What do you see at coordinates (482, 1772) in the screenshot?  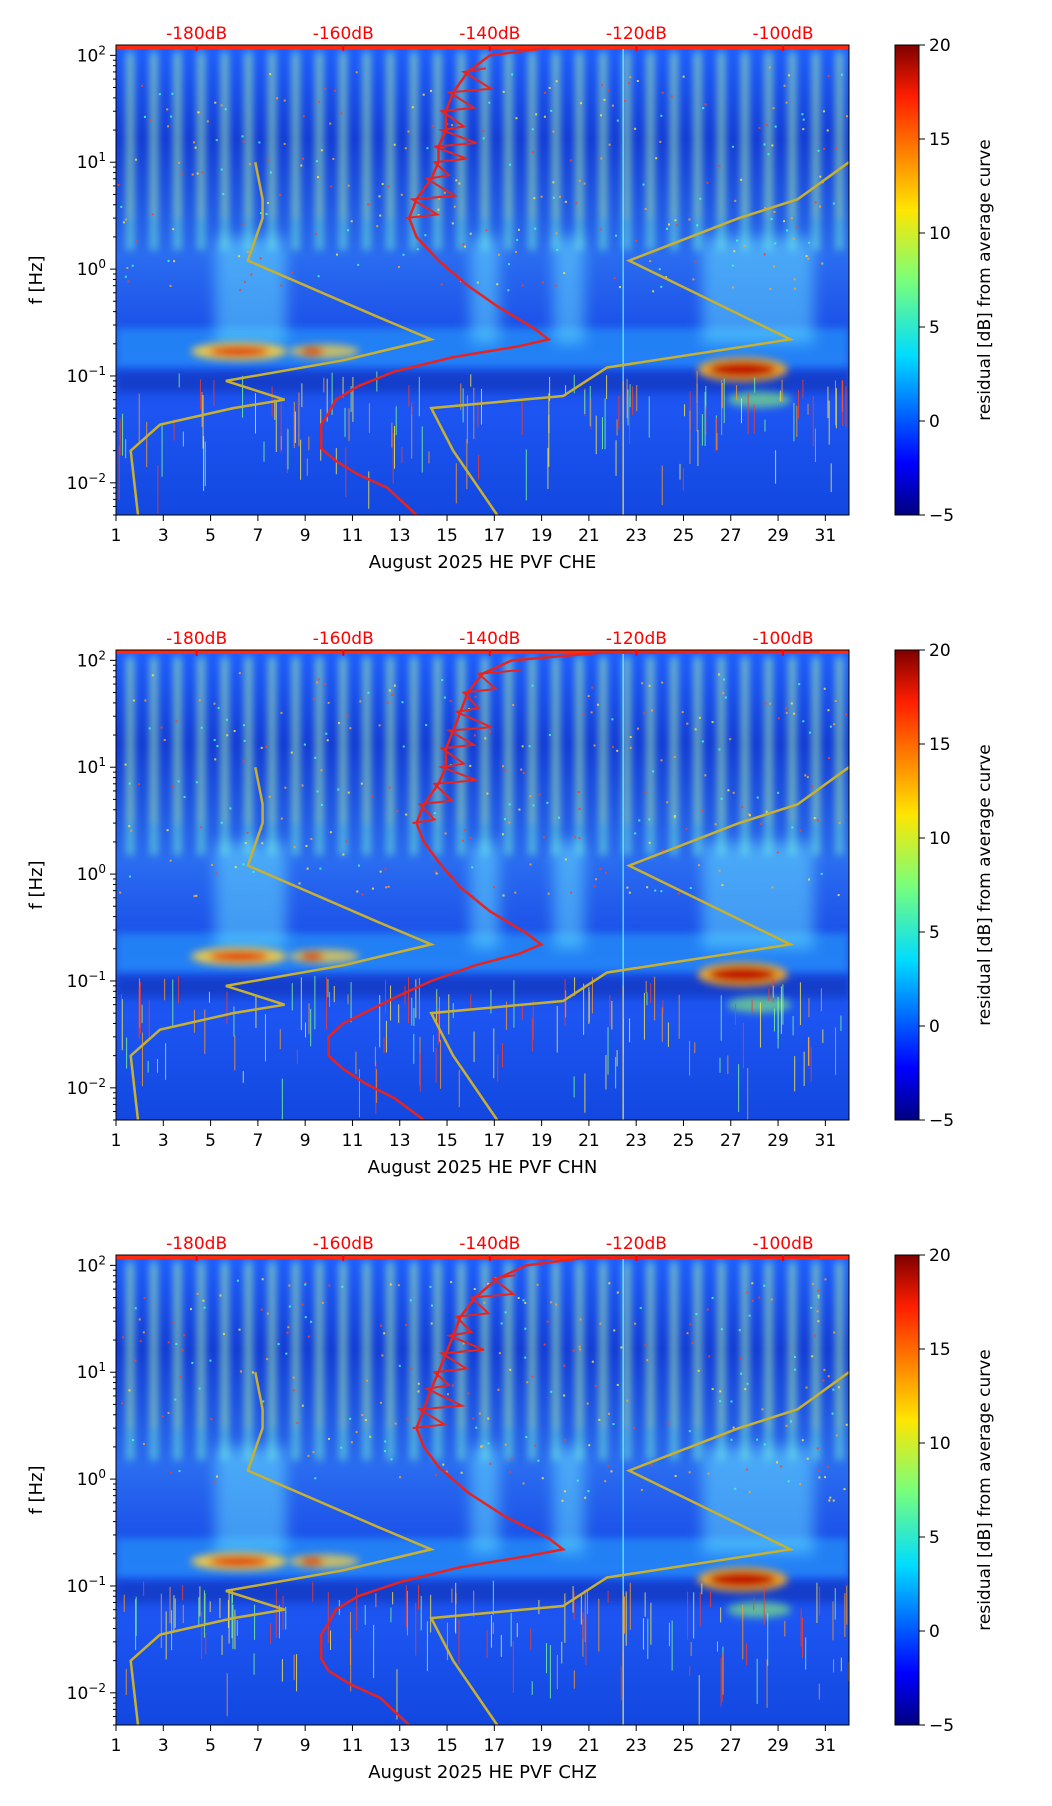 I see `x-axis-label: August 2025 HE PVF CHZ` at bounding box center [482, 1772].